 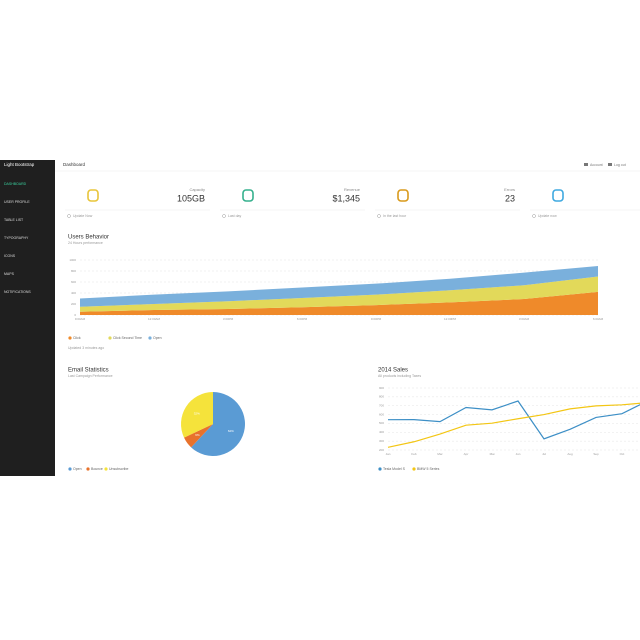 What do you see at coordinates (620, 165) in the screenshot?
I see `navbar-link: Log out` at bounding box center [620, 165].